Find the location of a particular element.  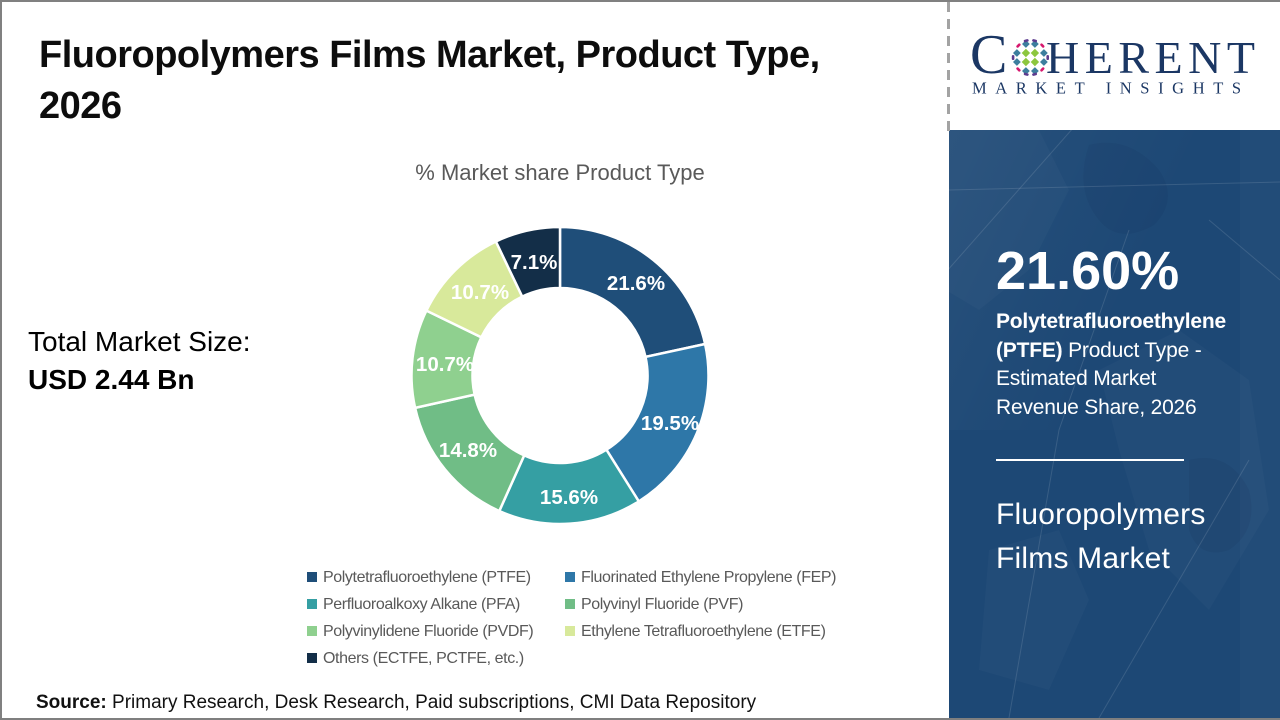

svg-text: HERENT is located at coordinates (1153, 57).